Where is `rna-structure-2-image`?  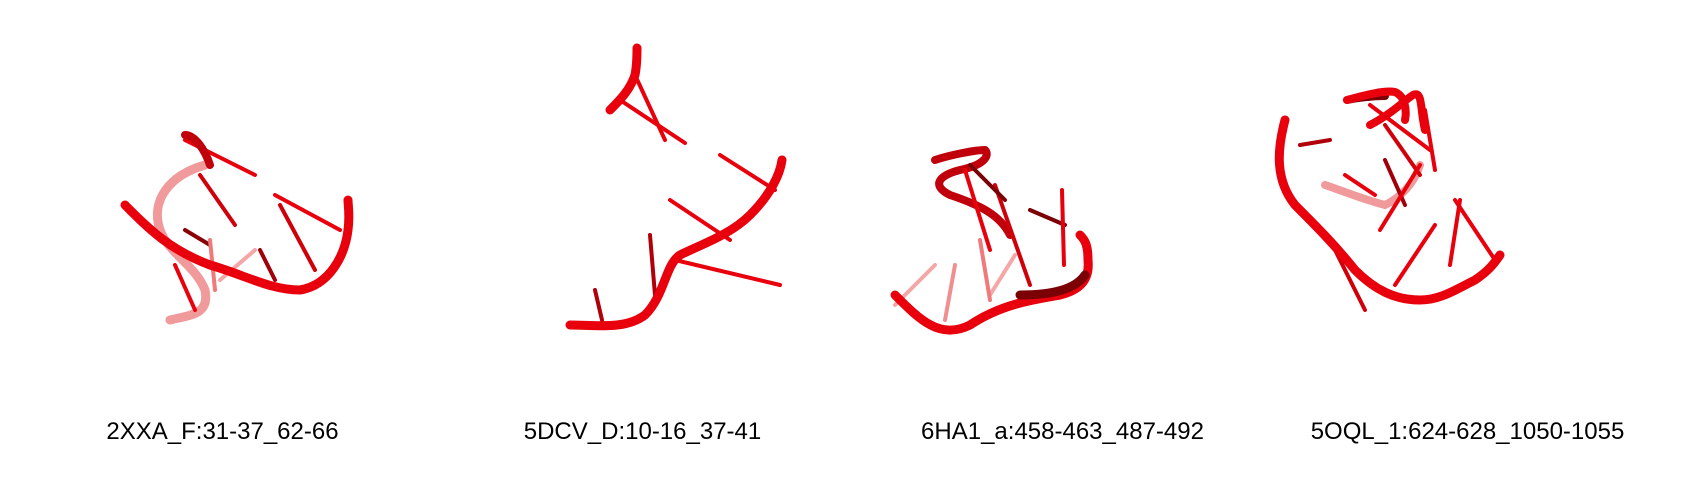
rna-structure-2-image is located at coordinates (676, 187).